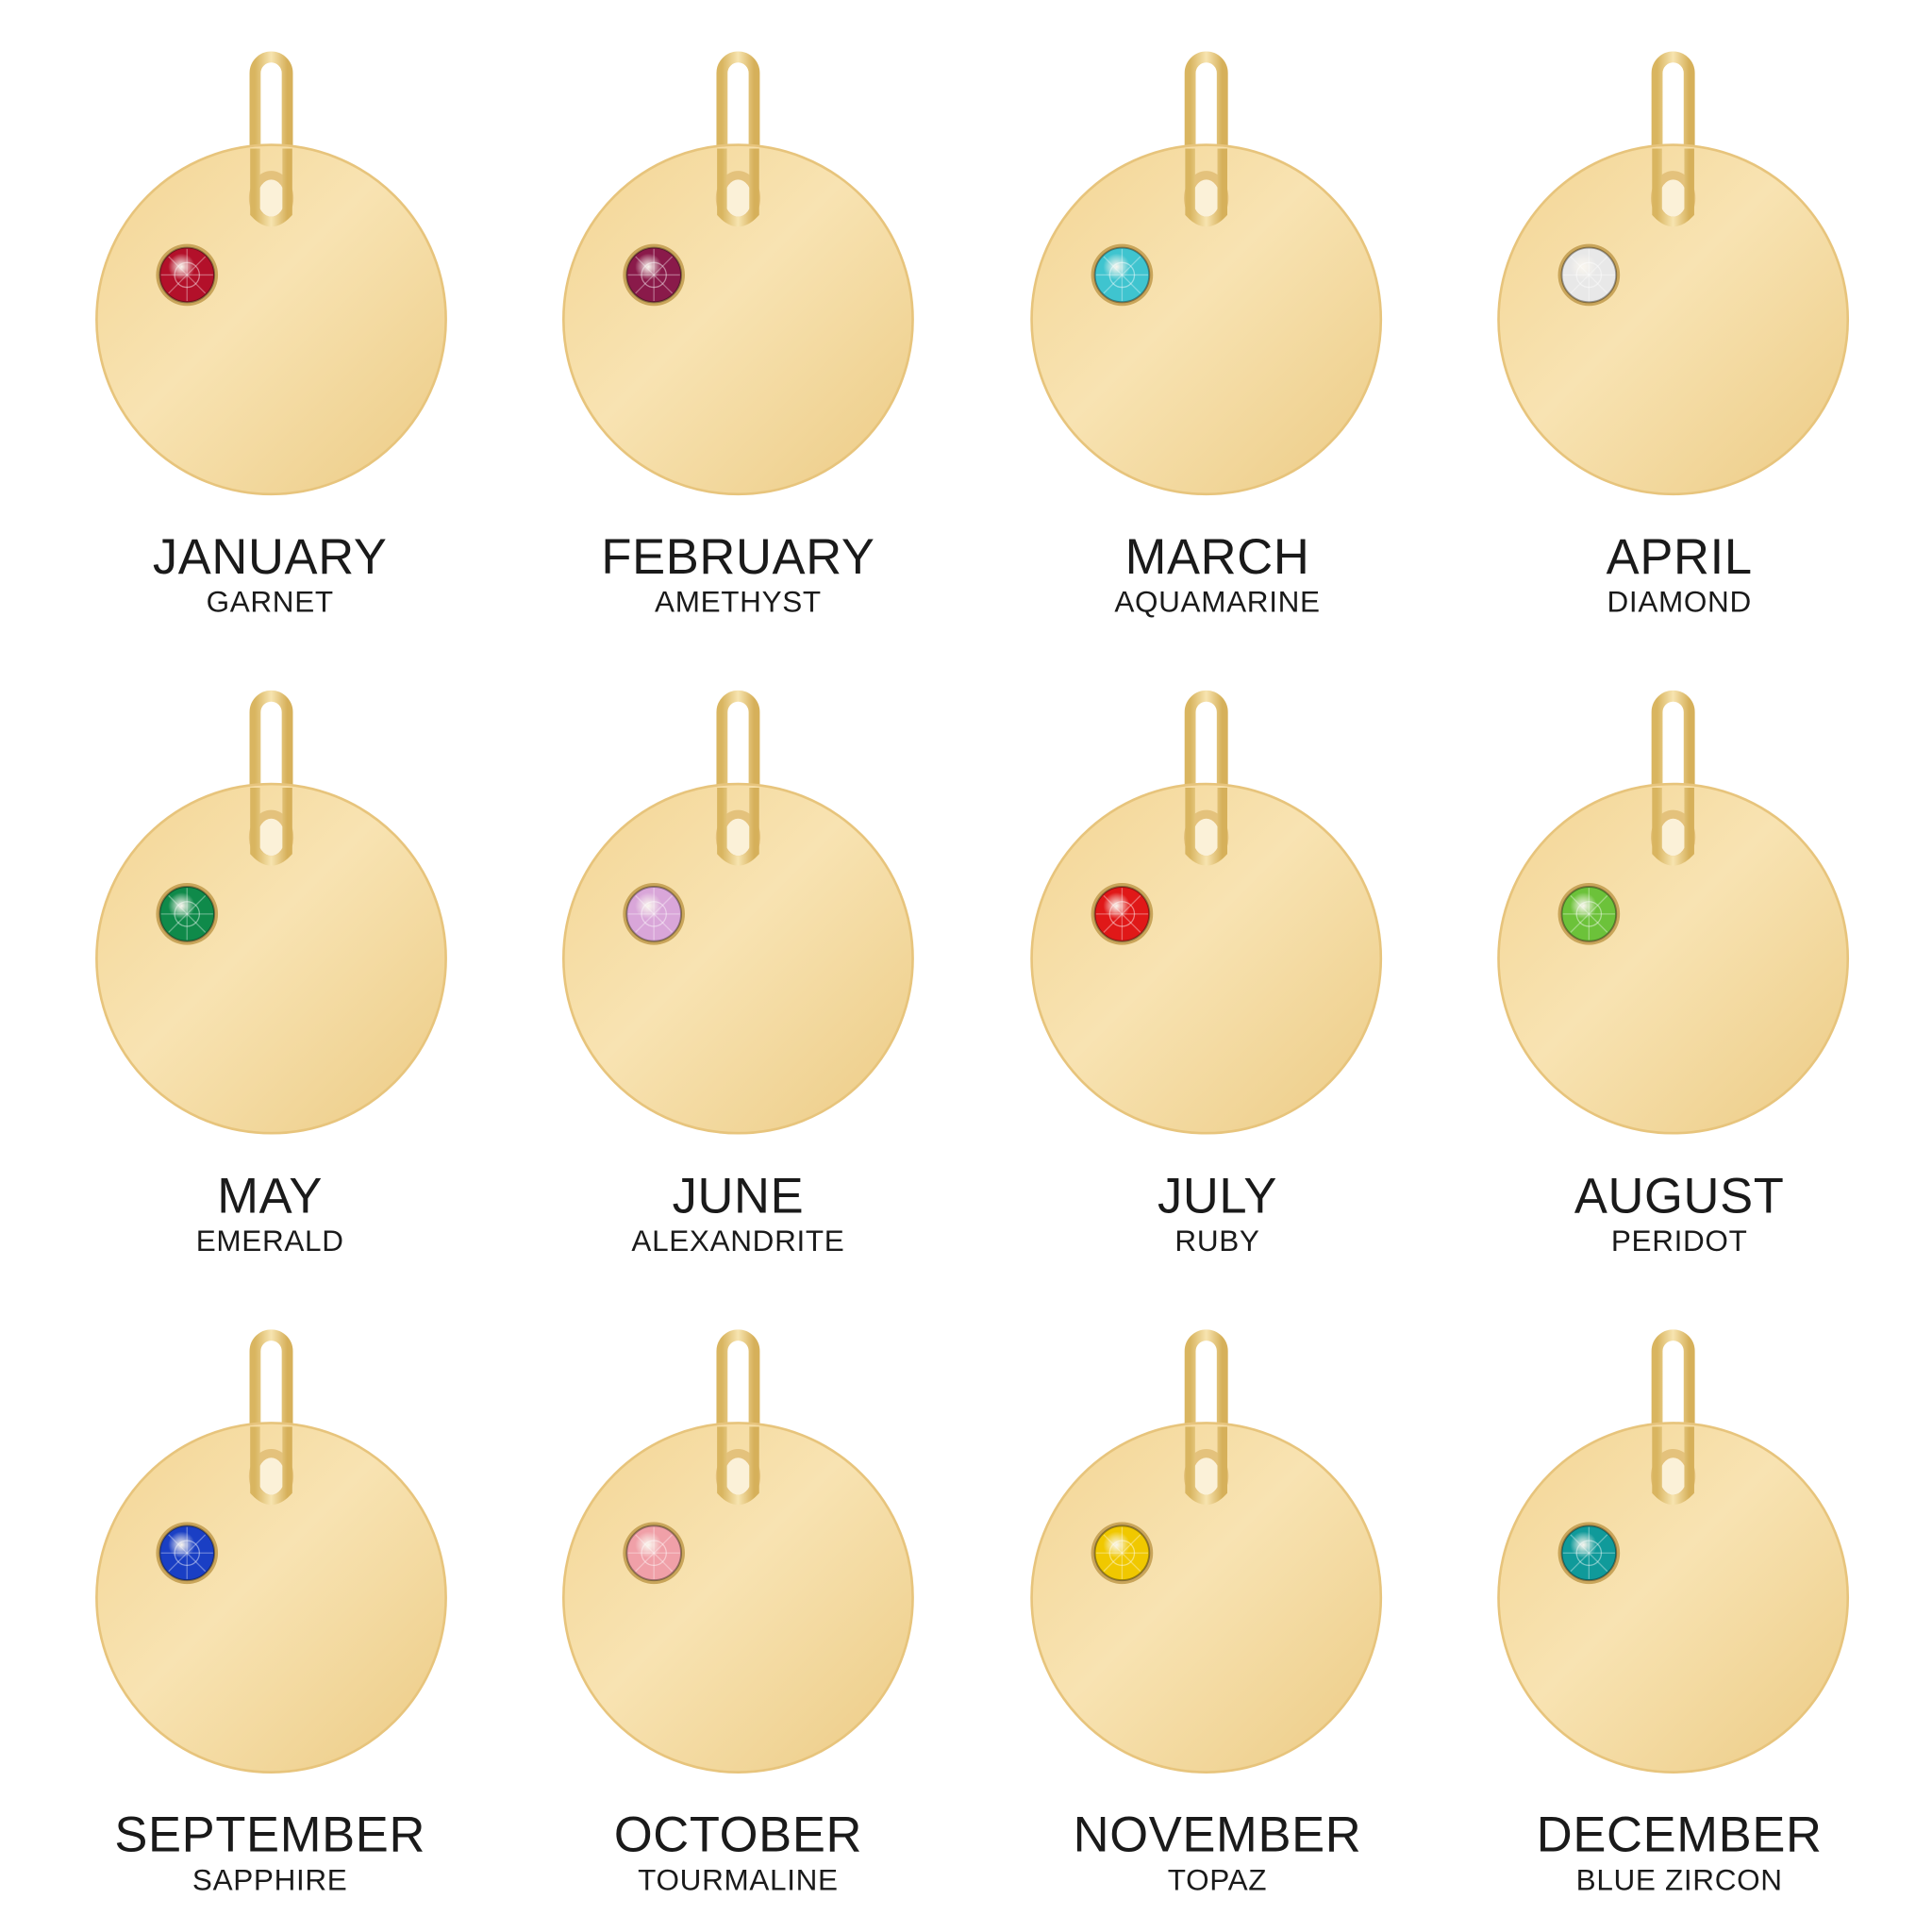 This screenshot has height=1932, width=1932. What do you see at coordinates (1216, 1241) in the screenshot?
I see `stone-label: RUBY` at bounding box center [1216, 1241].